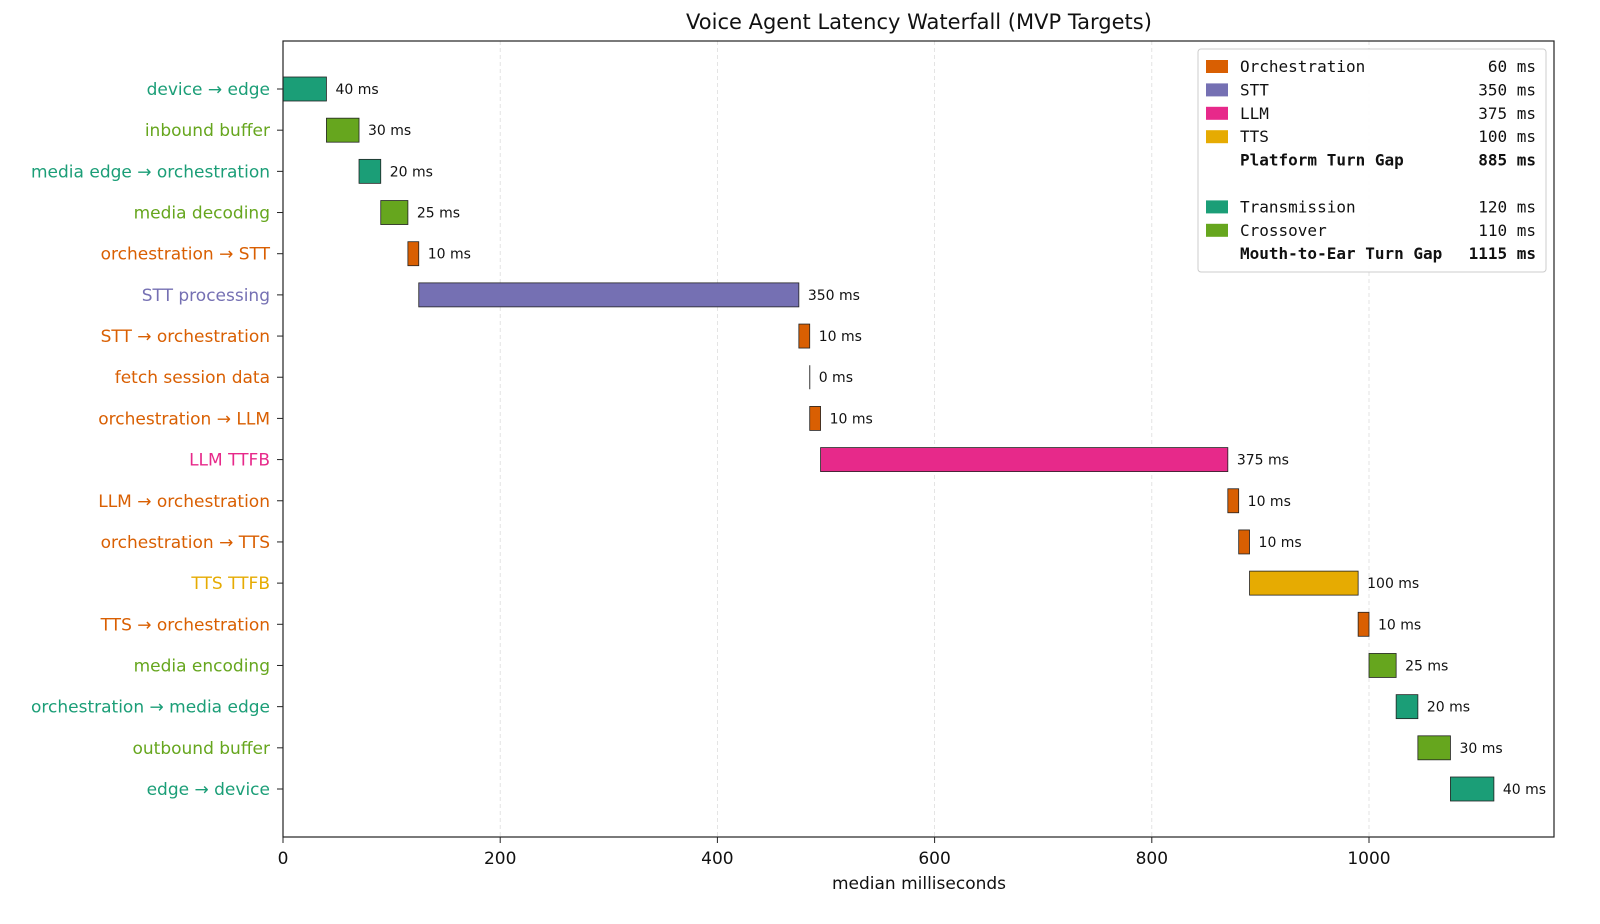 The width and height of the screenshot is (1600, 924). Describe the element at coordinates (1368, 859) in the screenshot. I see `x-tick-label: 1000` at that location.